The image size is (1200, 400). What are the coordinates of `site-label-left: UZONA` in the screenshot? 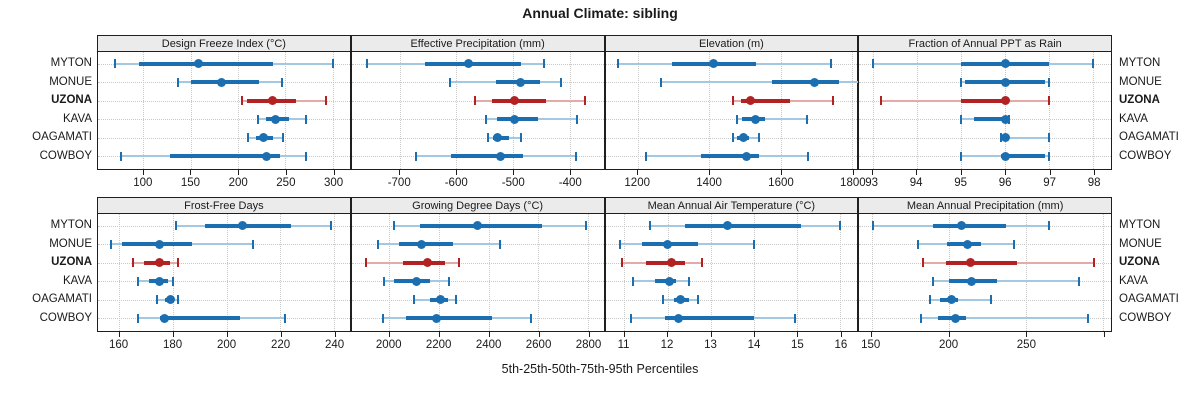 It's located at (71, 100).